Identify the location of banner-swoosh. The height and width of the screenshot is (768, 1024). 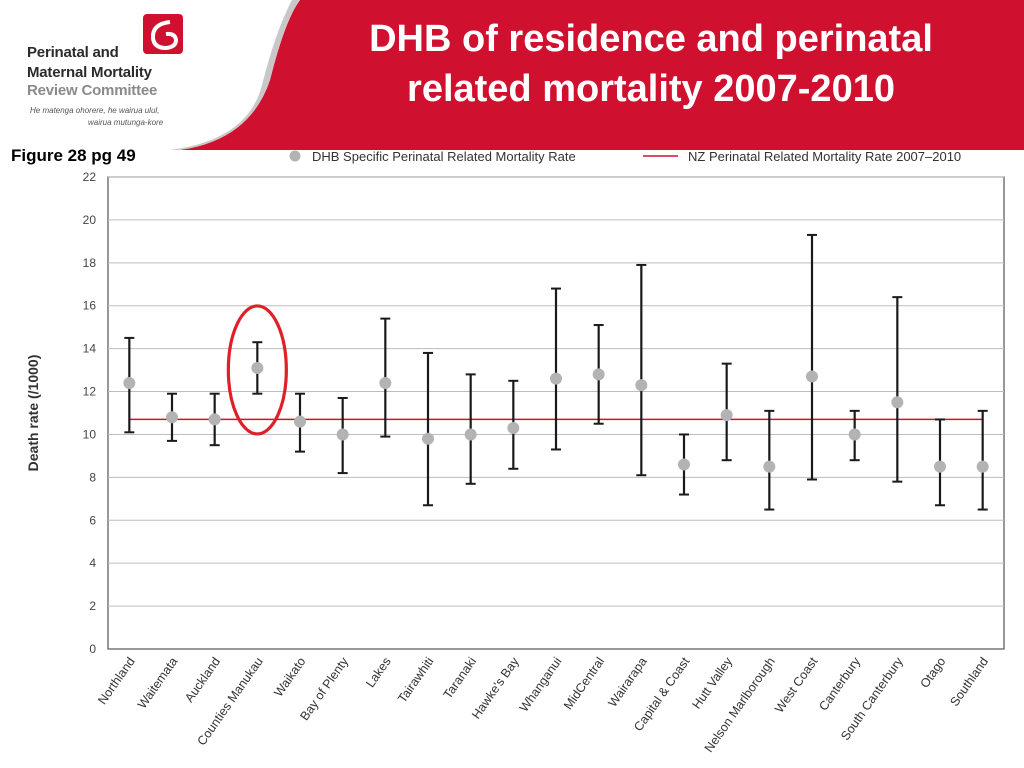
(235, 75).